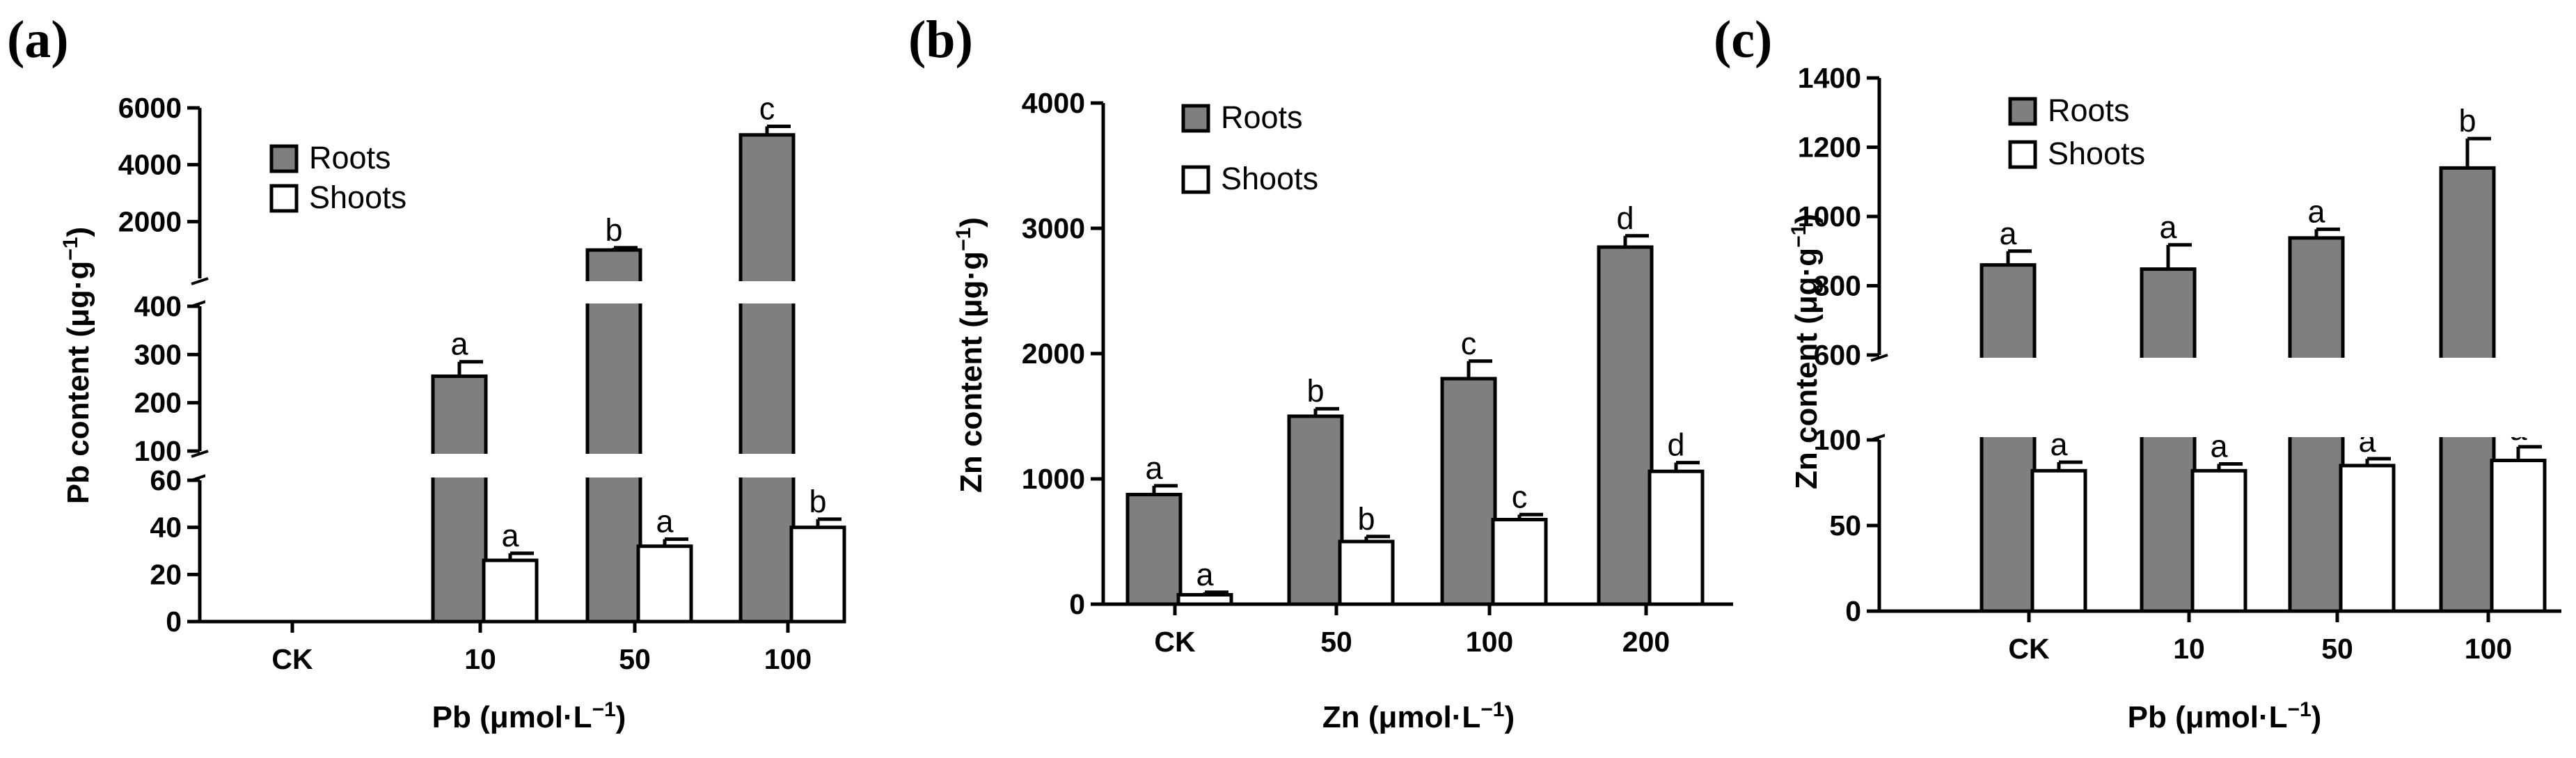  What do you see at coordinates (150, 108) in the screenshot?
I see `y-tick-label: 6000` at bounding box center [150, 108].